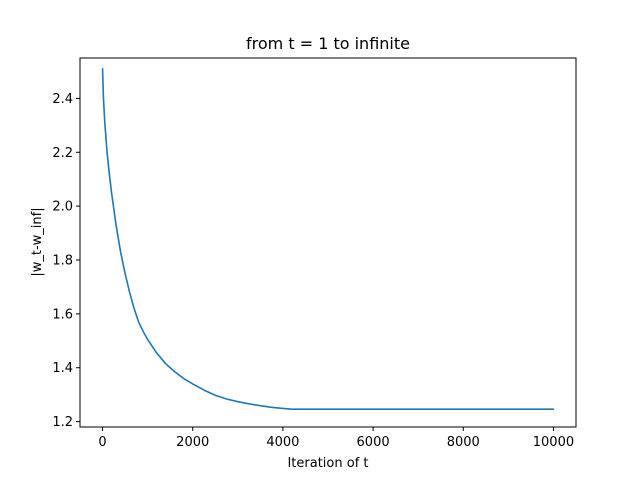 Image resolution: width=640 pixels, height=480 pixels. What do you see at coordinates (62, 99) in the screenshot?
I see `y-tick-label: 2.4` at bounding box center [62, 99].